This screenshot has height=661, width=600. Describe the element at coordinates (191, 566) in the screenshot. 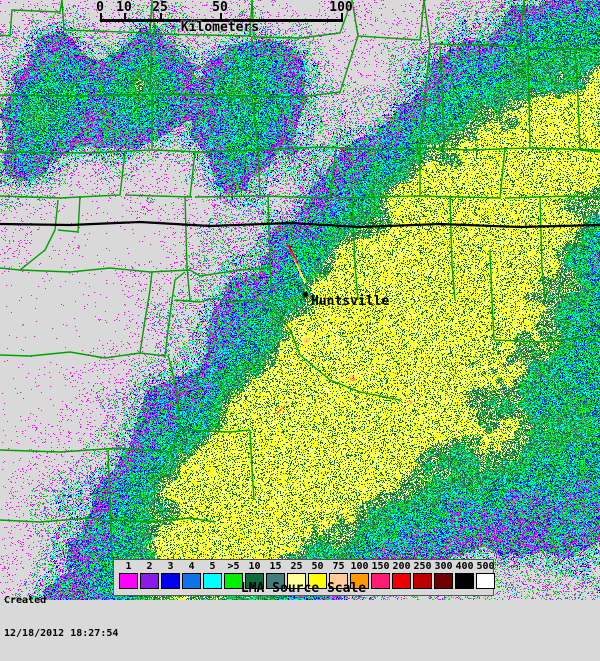

I see `legend-entry-label: 4` at that location.